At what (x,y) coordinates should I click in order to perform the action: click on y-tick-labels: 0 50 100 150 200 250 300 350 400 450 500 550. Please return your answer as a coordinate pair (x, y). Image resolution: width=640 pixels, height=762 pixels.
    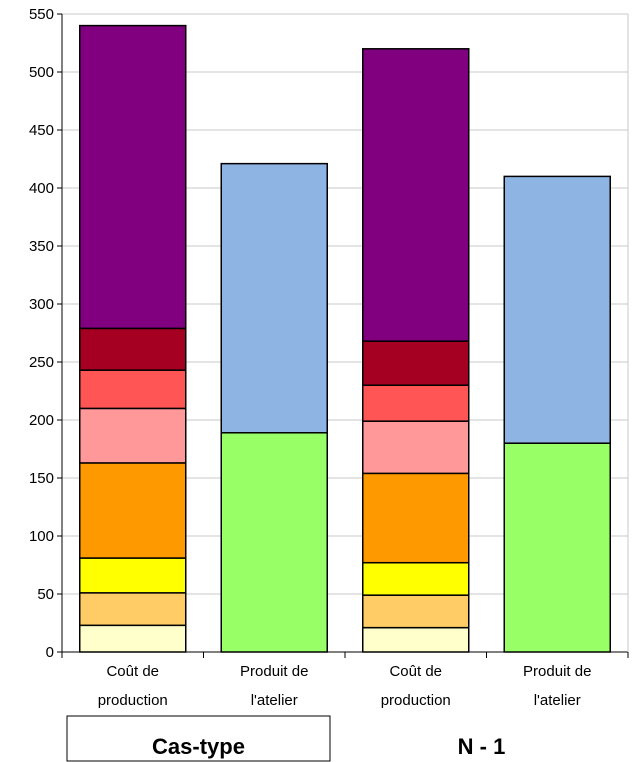
    Looking at the image, I should click on (41, 333).